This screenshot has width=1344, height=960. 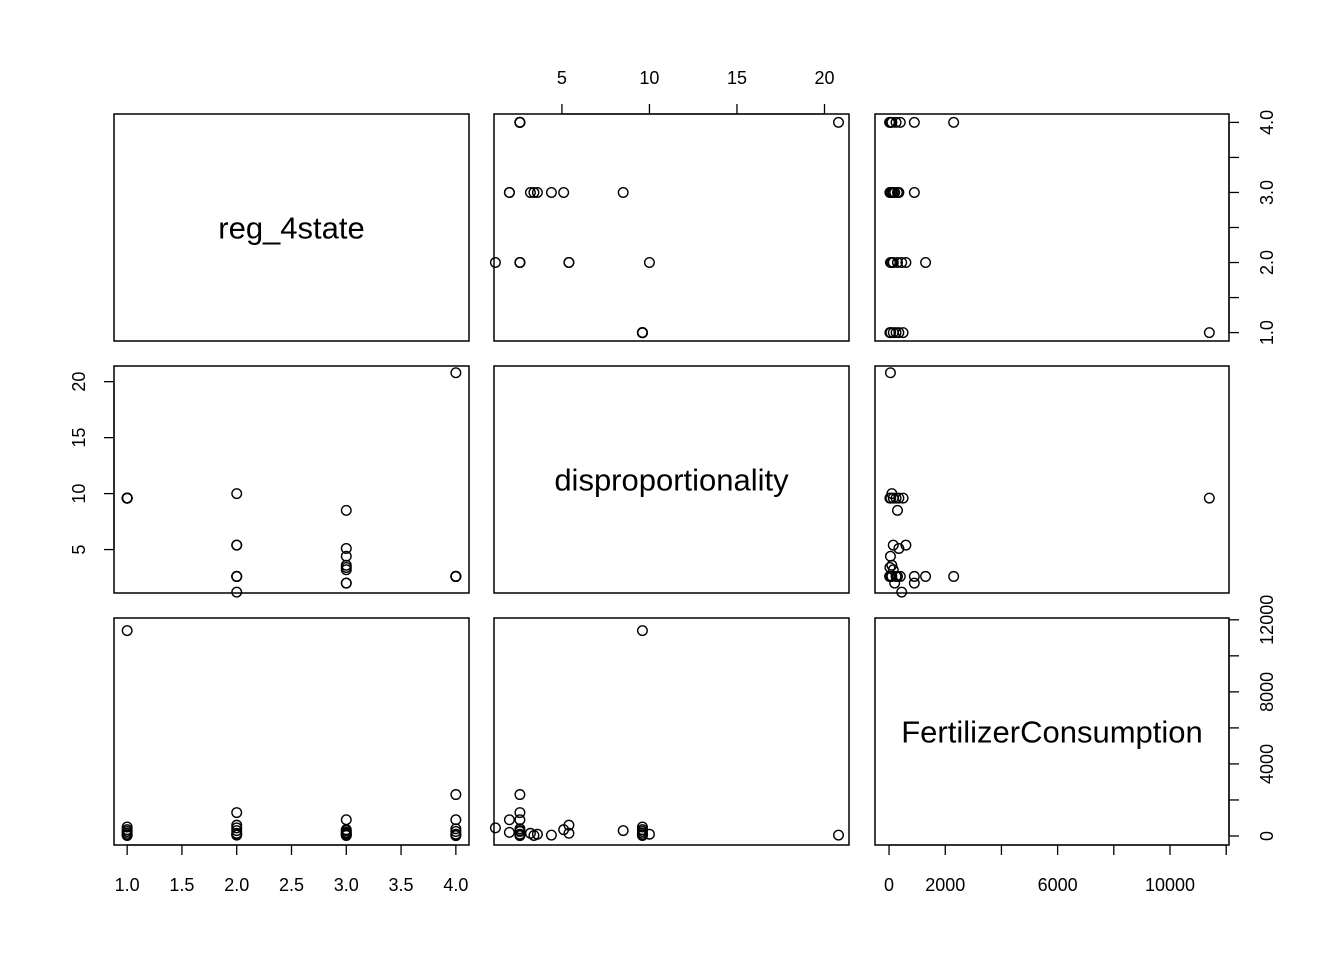 I want to click on y-axis-disproportionality-left: 5 10 15 20, so click(x=92, y=463).